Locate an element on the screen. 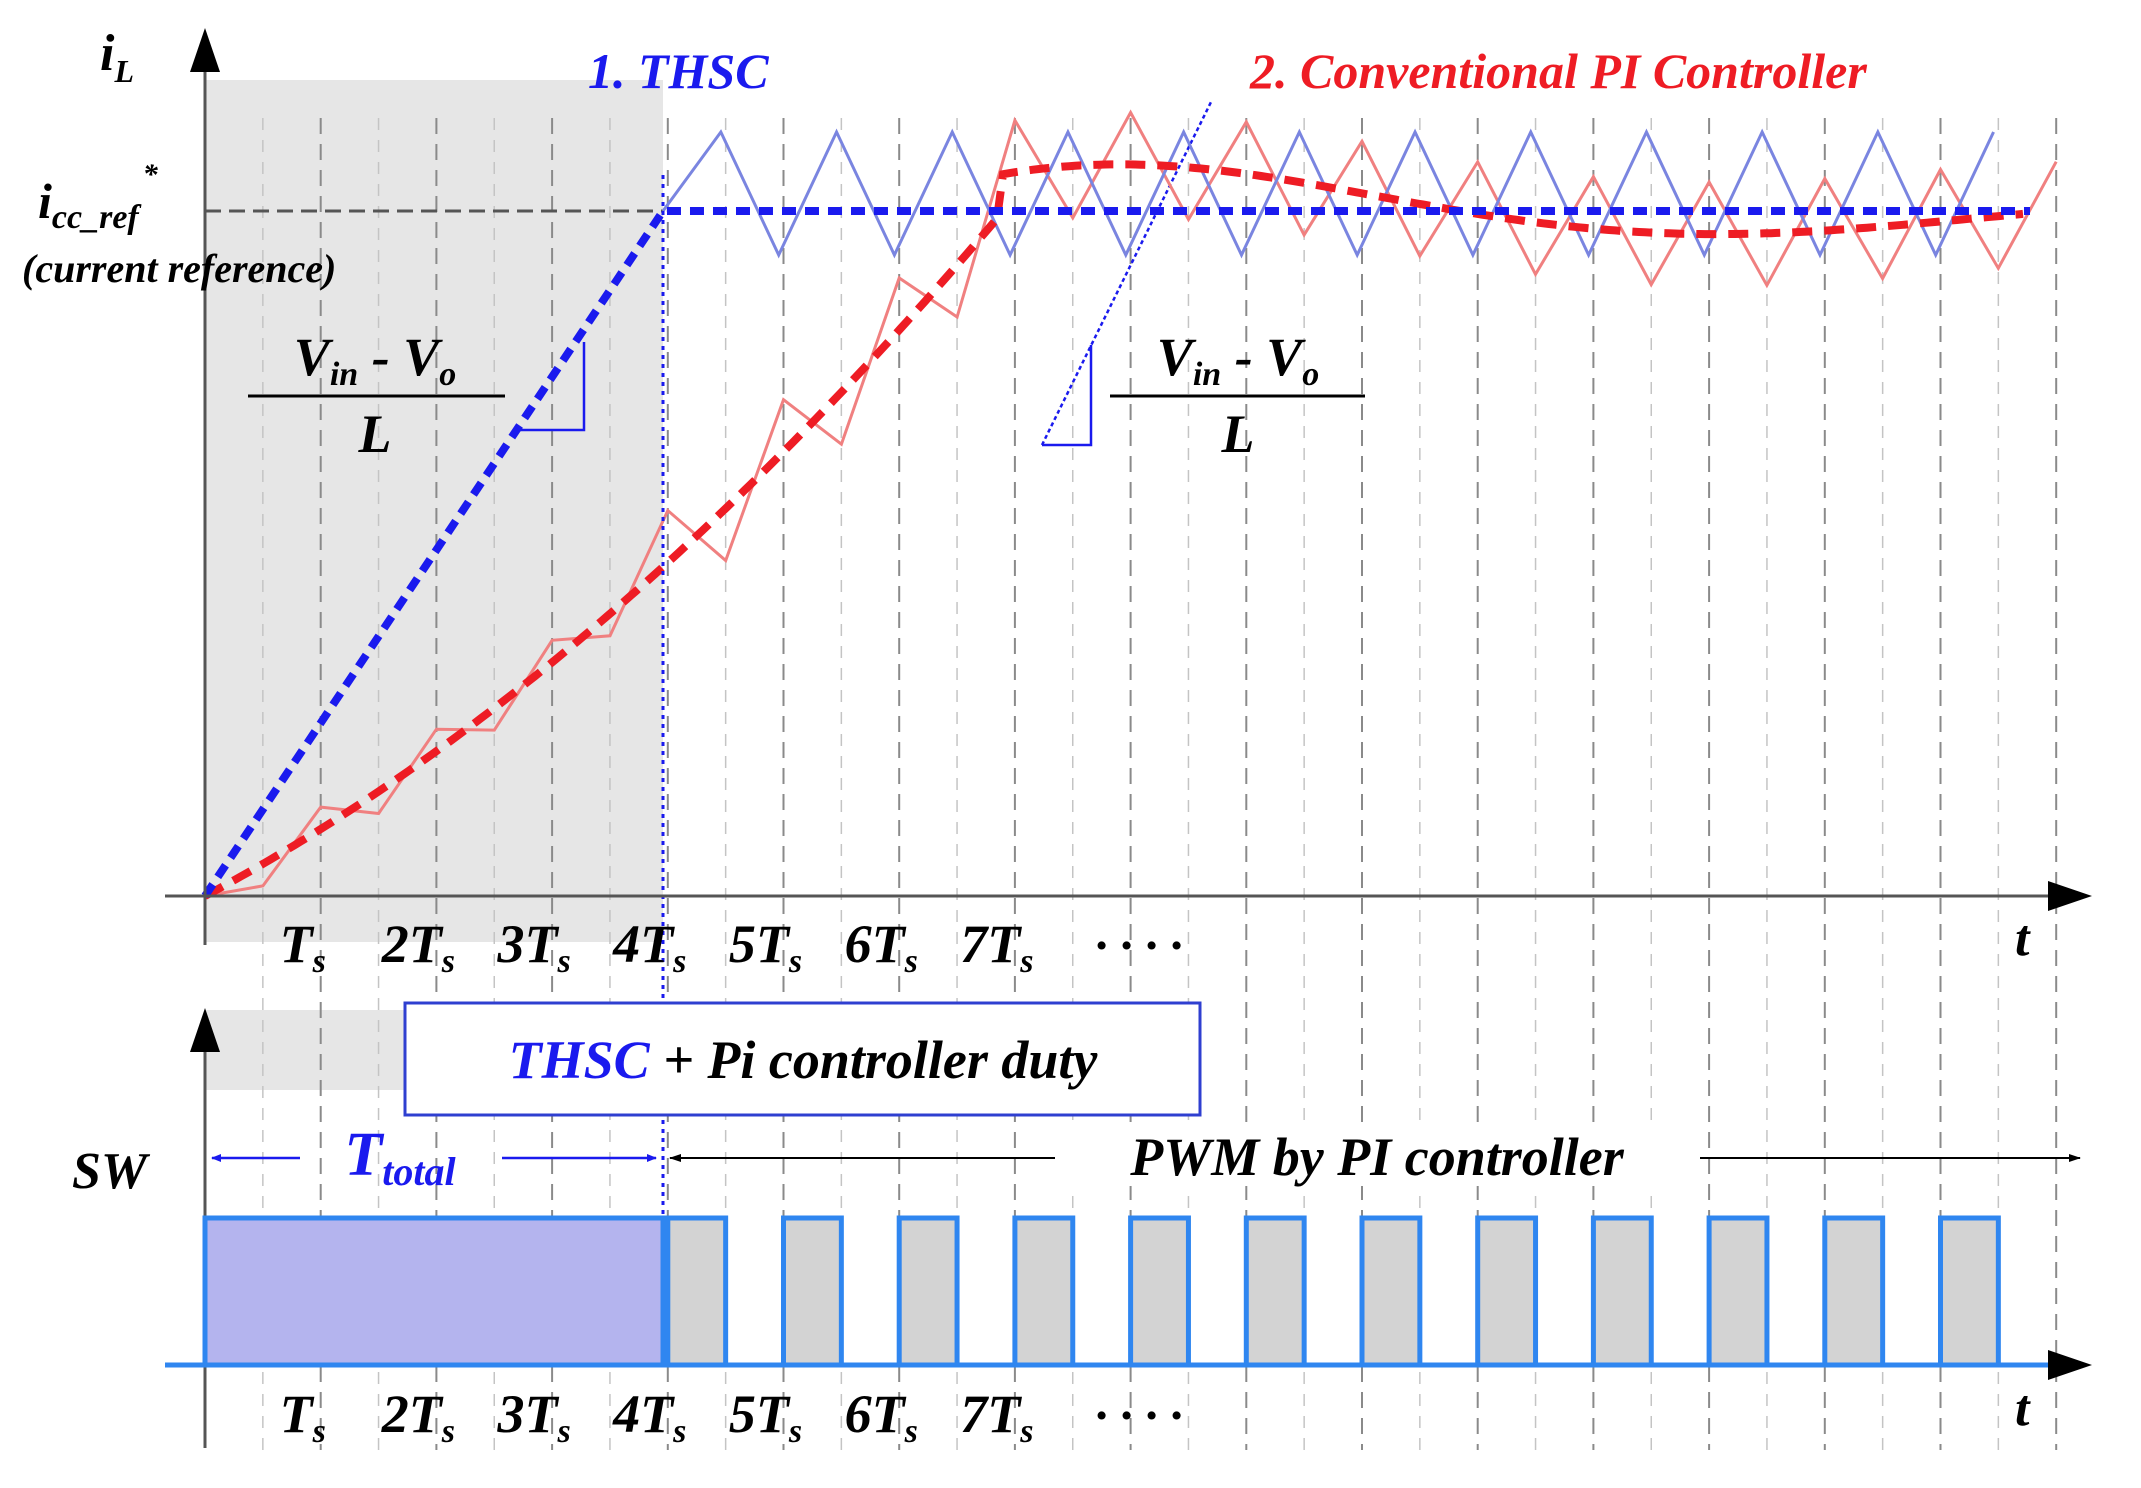 The height and width of the screenshot is (1488, 2141). reference-caption: (current reference) is located at coordinates (179, 268).